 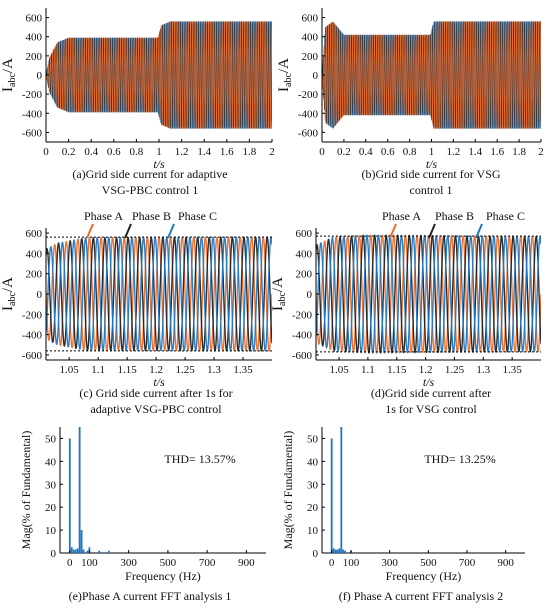 I want to click on y-tick-label-e: 40, so click(x=51, y=462).